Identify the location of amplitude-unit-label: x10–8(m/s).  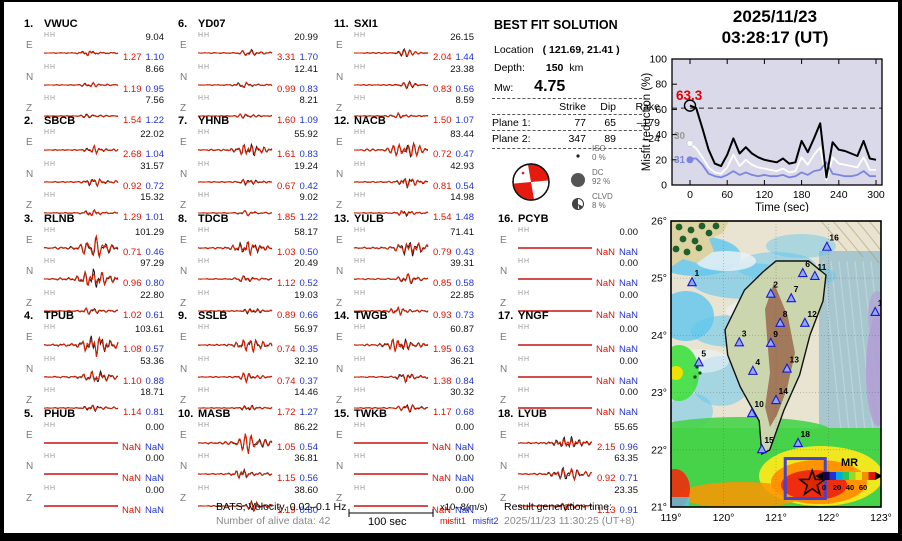
(464, 507).